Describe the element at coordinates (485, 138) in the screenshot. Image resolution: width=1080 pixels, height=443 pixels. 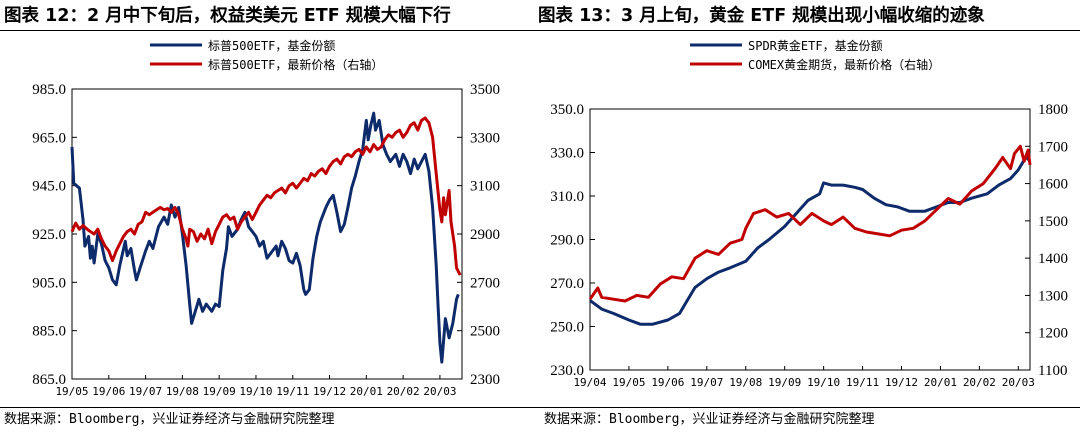
I see `y-right-tick-label: 3300` at that location.